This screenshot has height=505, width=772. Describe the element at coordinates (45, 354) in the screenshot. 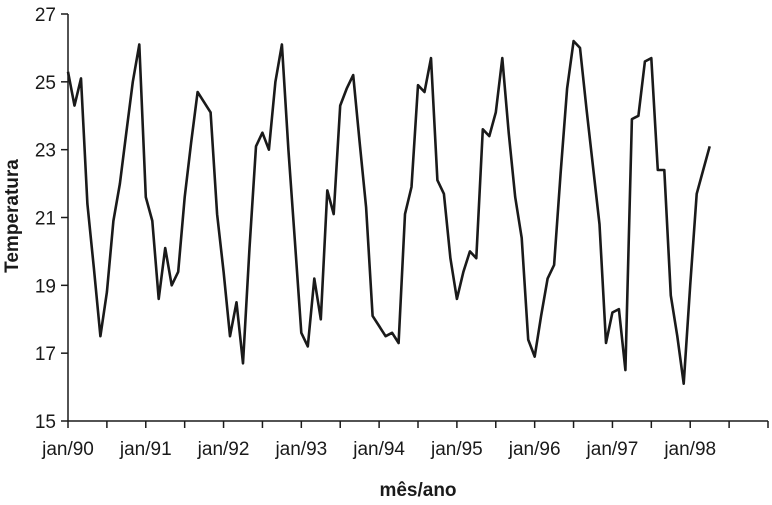

I see `y-tick-label: 17` at that location.